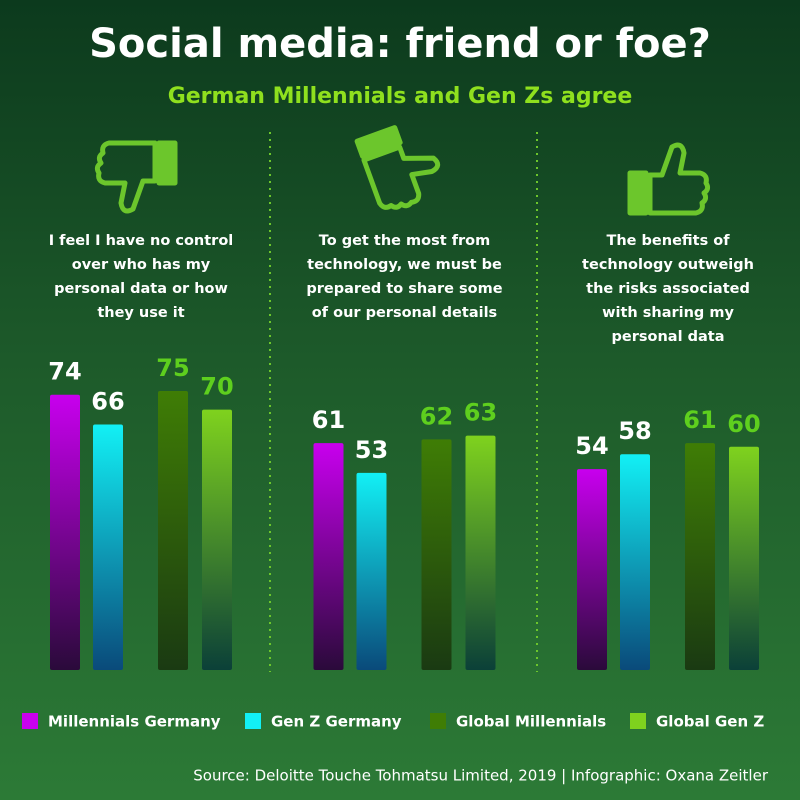  Describe the element at coordinates (134, 722) in the screenshot. I see `legend-label: Millennials Germany` at that location.